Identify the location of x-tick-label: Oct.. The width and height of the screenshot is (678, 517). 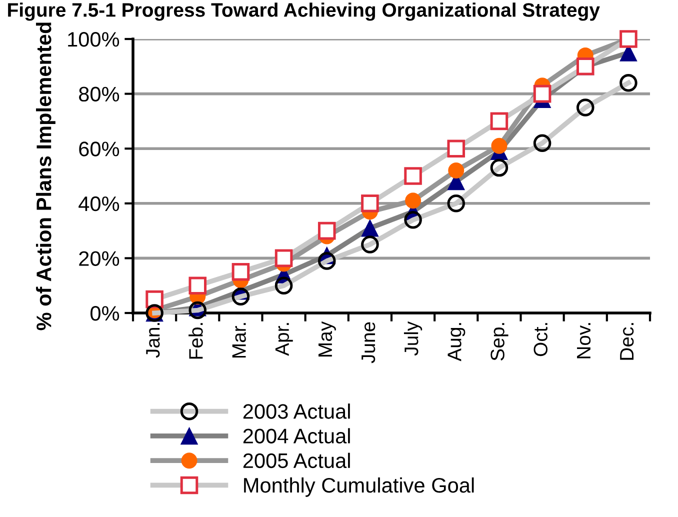
(541, 339).